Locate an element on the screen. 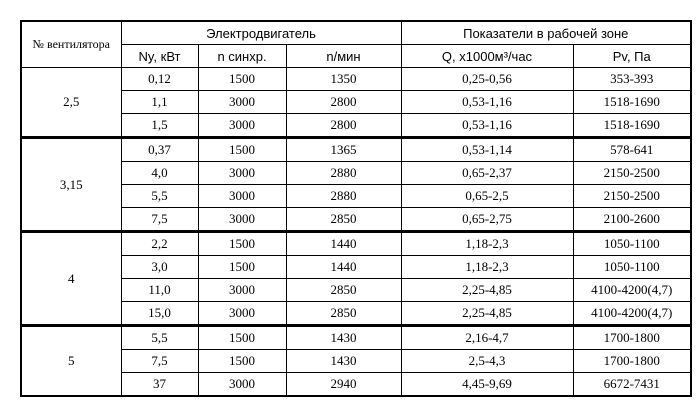 The image size is (700, 413). table-row: 1,5 3000 2800 0,53-1,16 1518-1690 is located at coordinates (356, 125).